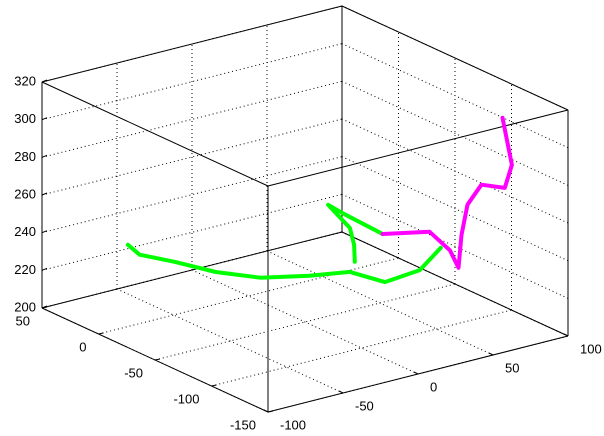 Image resolution: width=604 pixels, height=436 pixels. Describe the element at coordinates (293, 424) in the screenshot. I see `x-tick-label: -100` at that location.